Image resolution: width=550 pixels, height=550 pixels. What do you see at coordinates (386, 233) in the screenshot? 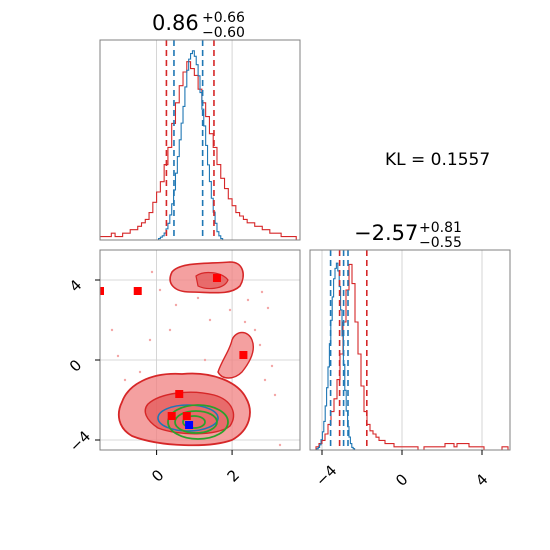
I see `title-2-median: −2.57` at bounding box center [386, 233].